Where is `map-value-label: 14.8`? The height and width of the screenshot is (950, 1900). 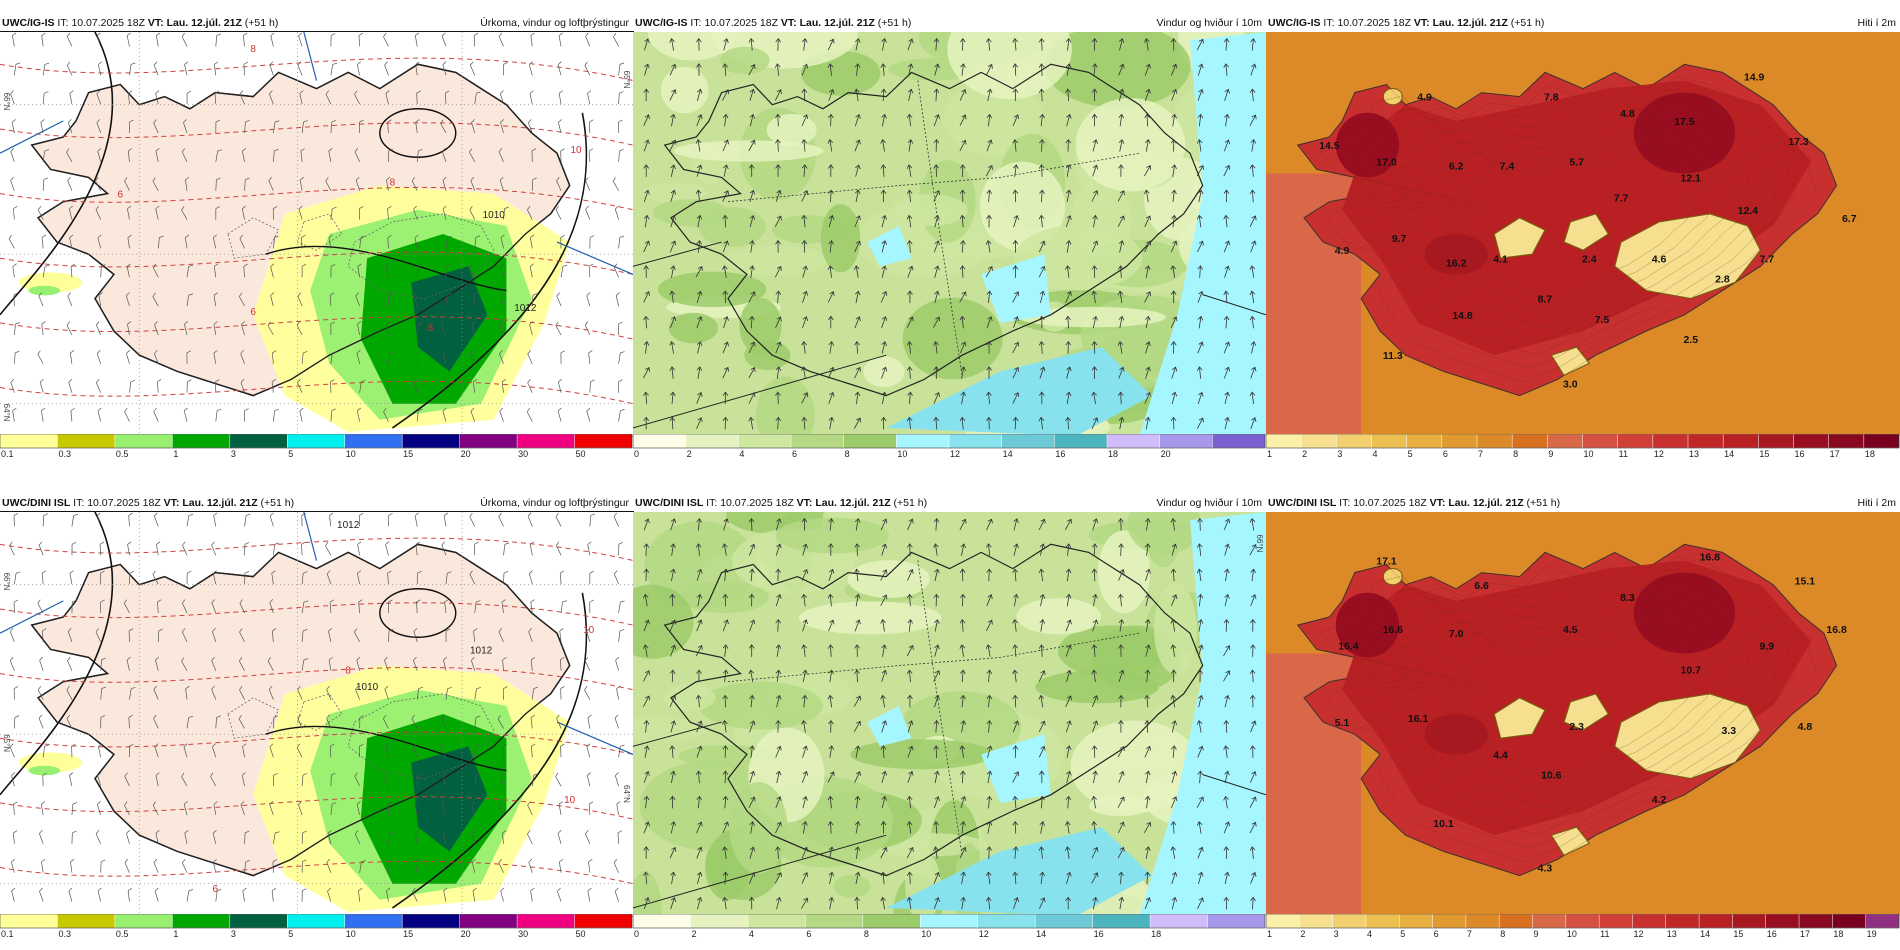
map-value-label: 14.8 is located at coordinates (1462, 316).